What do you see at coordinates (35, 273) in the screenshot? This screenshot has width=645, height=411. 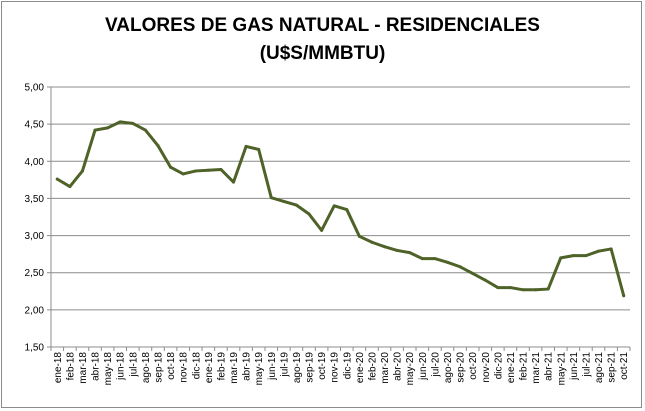 I see `y-tick-label: 2,50` at bounding box center [35, 273].